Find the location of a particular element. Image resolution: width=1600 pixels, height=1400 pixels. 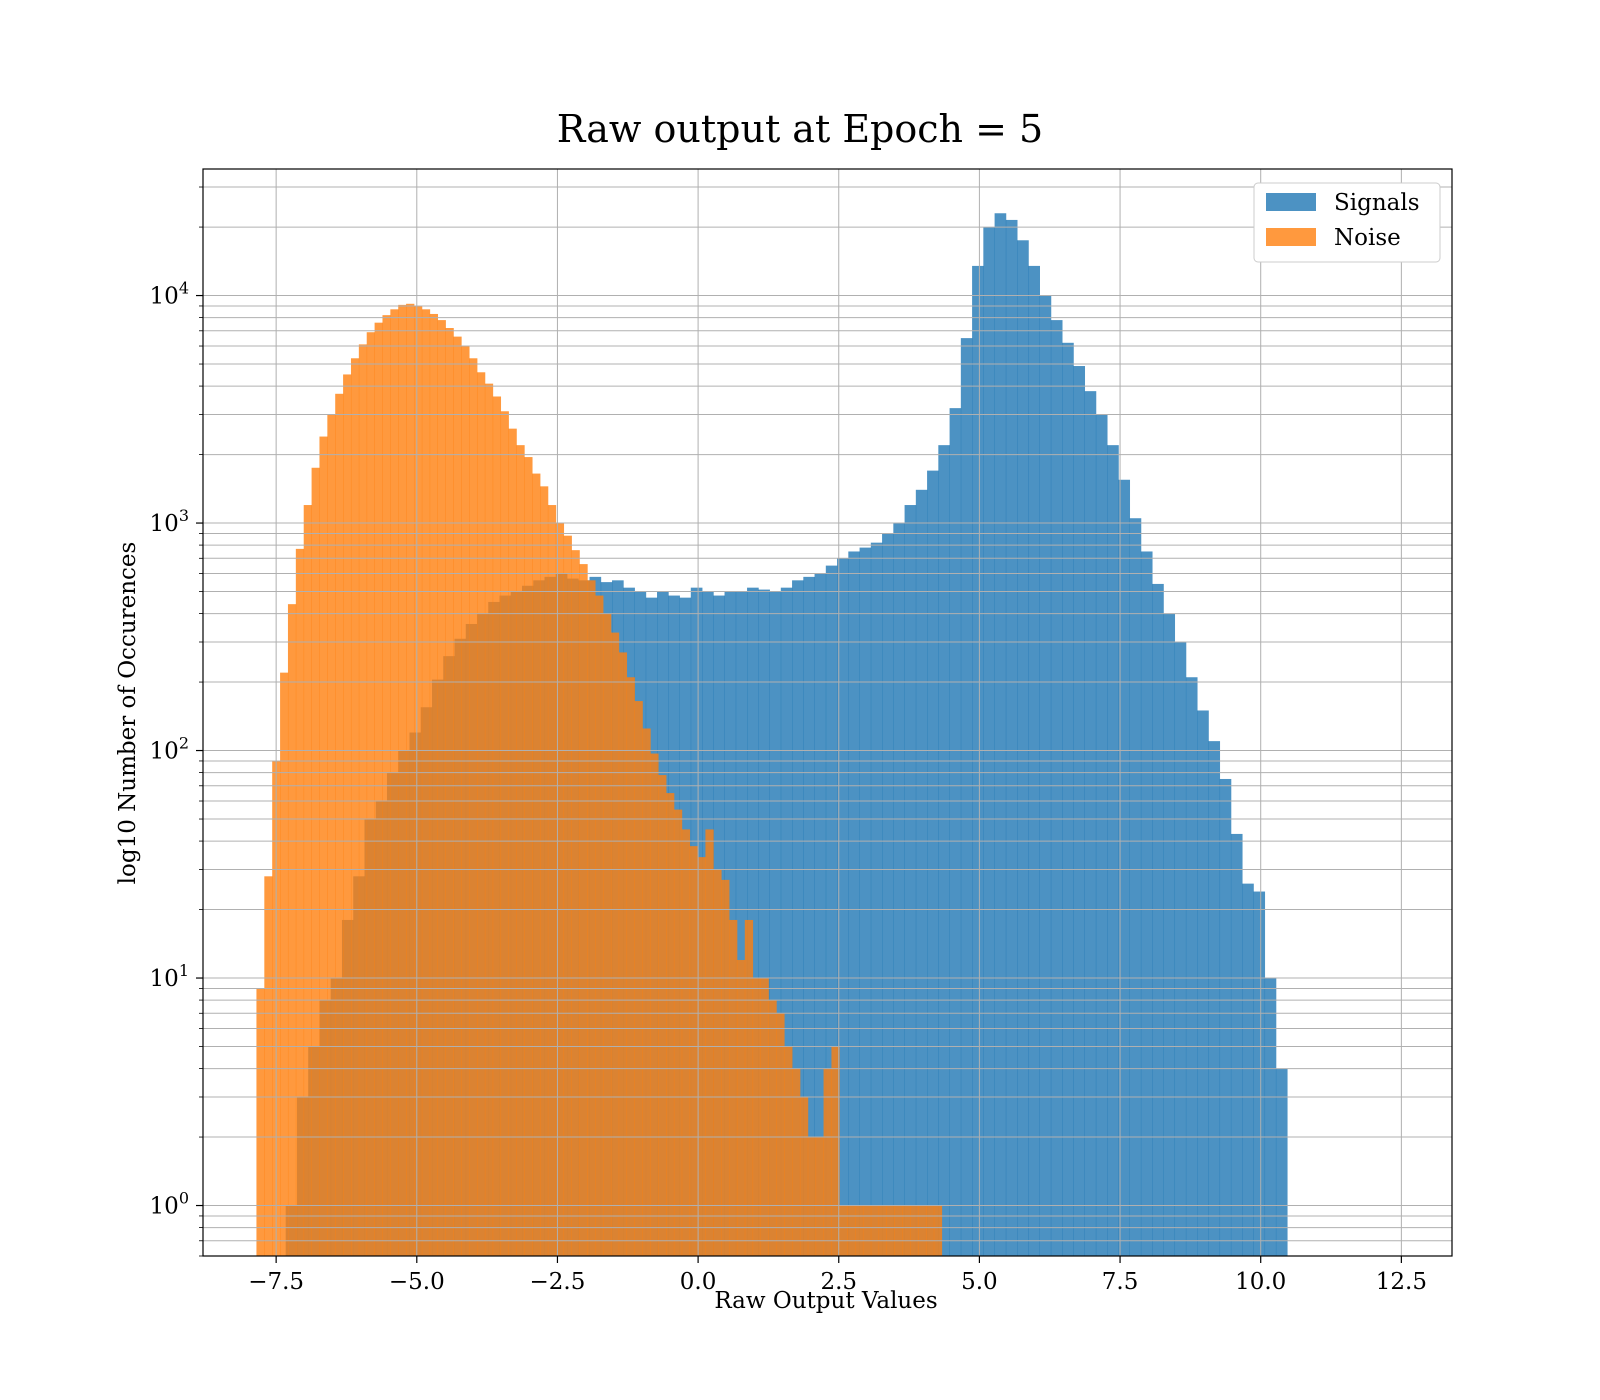

y-tick-label: 103 is located at coordinates (169, 521).